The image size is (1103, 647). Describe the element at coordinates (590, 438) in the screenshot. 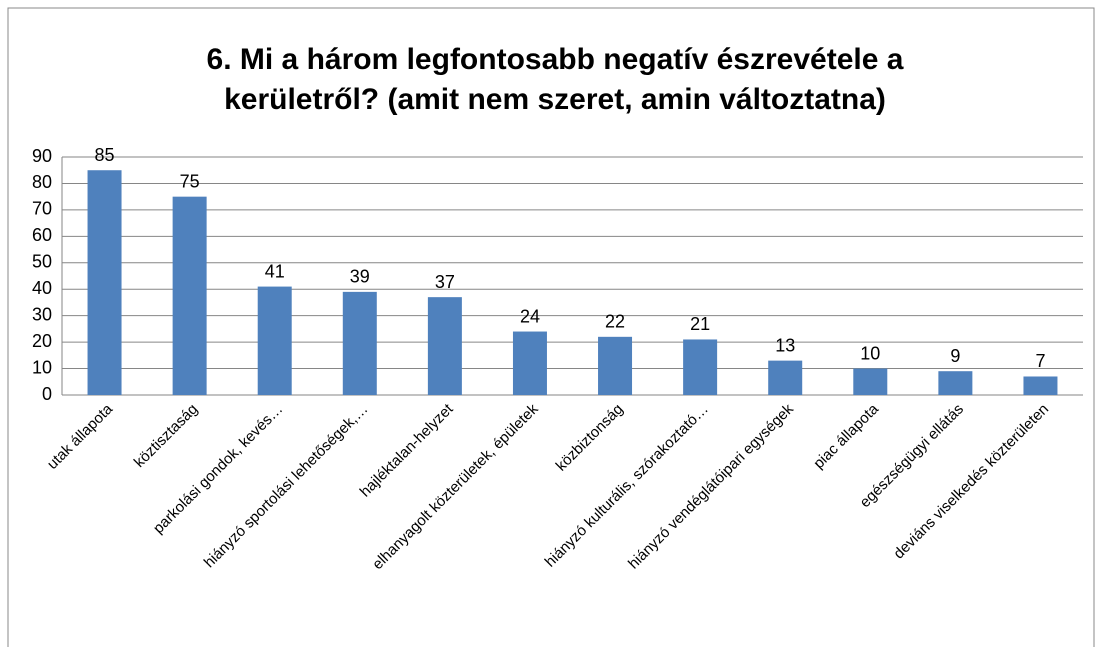

I see `x-tick-label: közbiztonság` at that location.